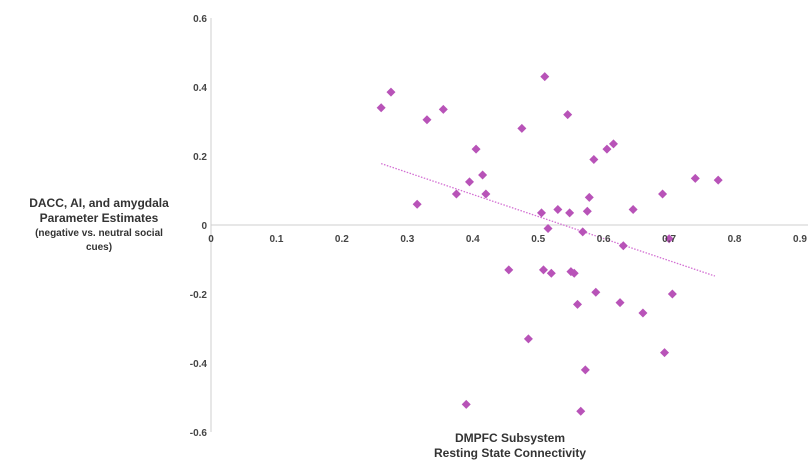  Describe the element at coordinates (99, 218) in the screenshot. I see `y-axis-label-line-2: Parameter Estimates` at that location.